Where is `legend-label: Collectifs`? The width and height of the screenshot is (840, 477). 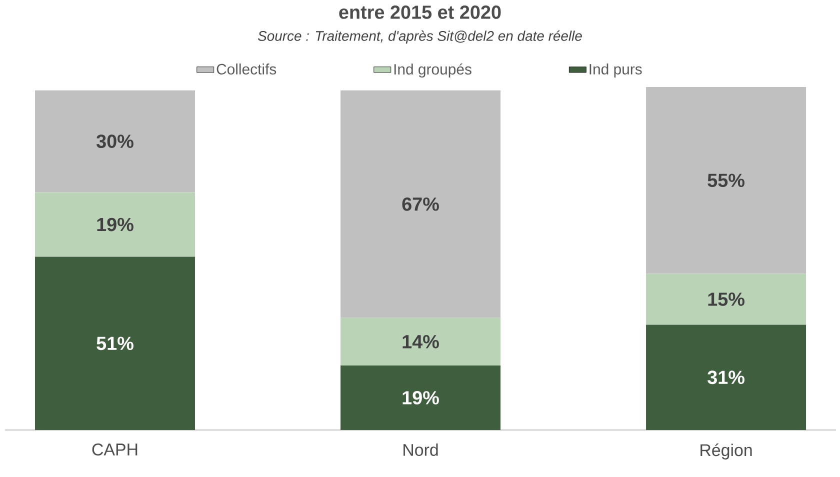 legend-label: Collectifs is located at coordinates (246, 69).